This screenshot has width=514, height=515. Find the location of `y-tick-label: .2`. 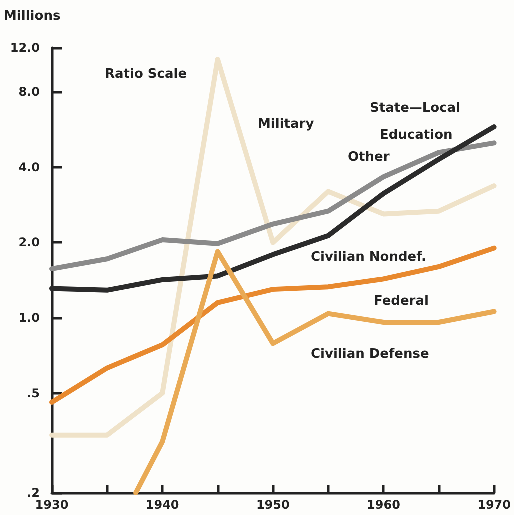

y-tick-label: .2 is located at coordinates (33, 493).